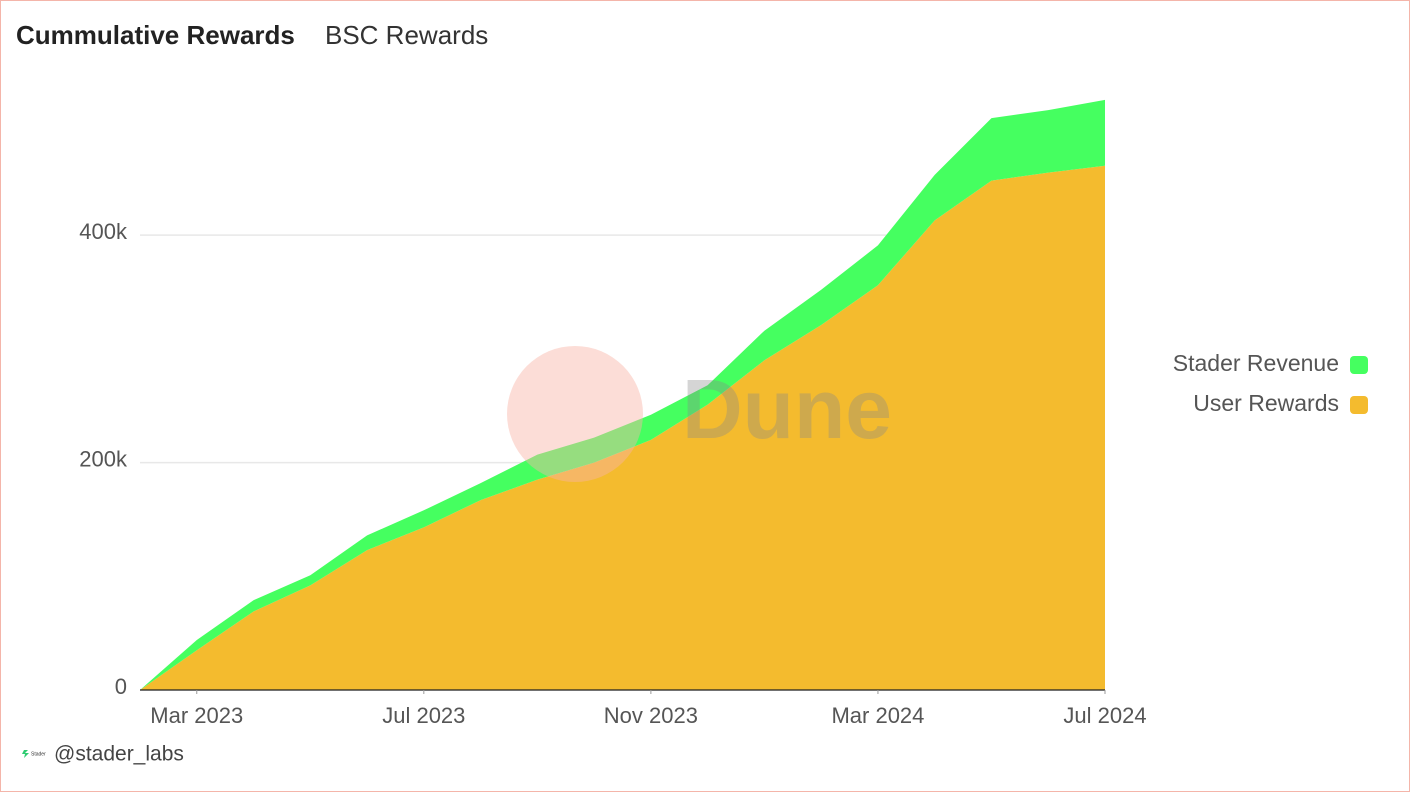 The width and height of the screenshot is (1410, 792). I want to click on x-tick-label: Nov 2023, so click(651, 715).